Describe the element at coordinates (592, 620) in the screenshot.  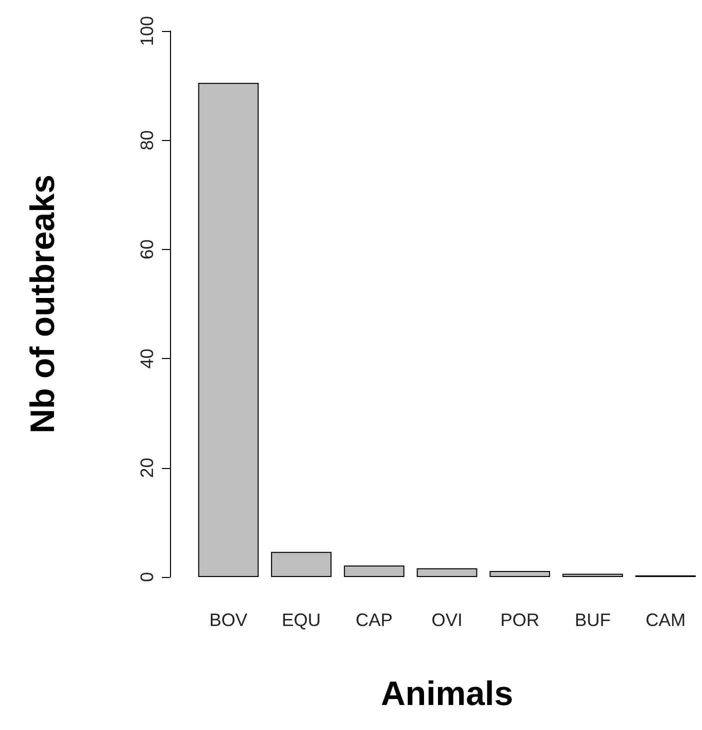
I see `x-tick-label: BUF` at that location.